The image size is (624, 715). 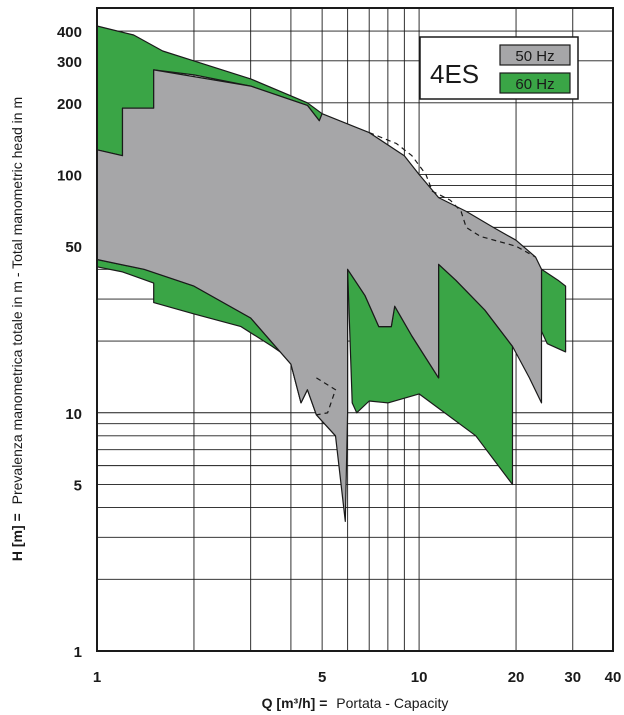 What do you see at coordinates (419, 677) in the screenshot?
I see `x-tick-label: 10` at bounding box center [419, 677].